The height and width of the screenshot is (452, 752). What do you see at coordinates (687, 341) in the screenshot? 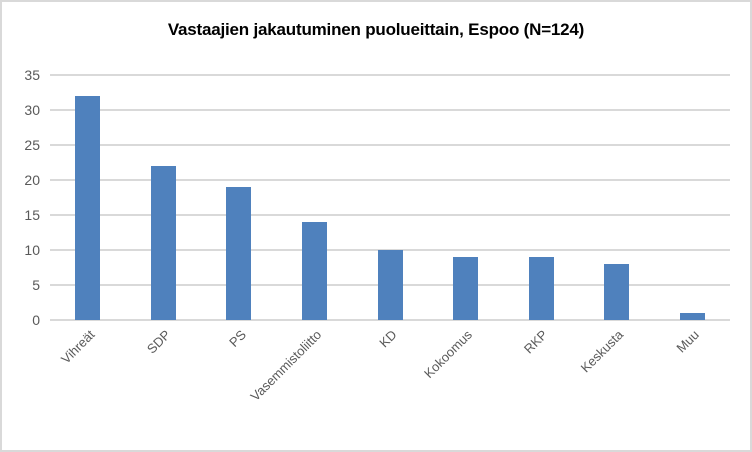
I see `x-axis-category-label: Muu` at bounding box center [687, 341].